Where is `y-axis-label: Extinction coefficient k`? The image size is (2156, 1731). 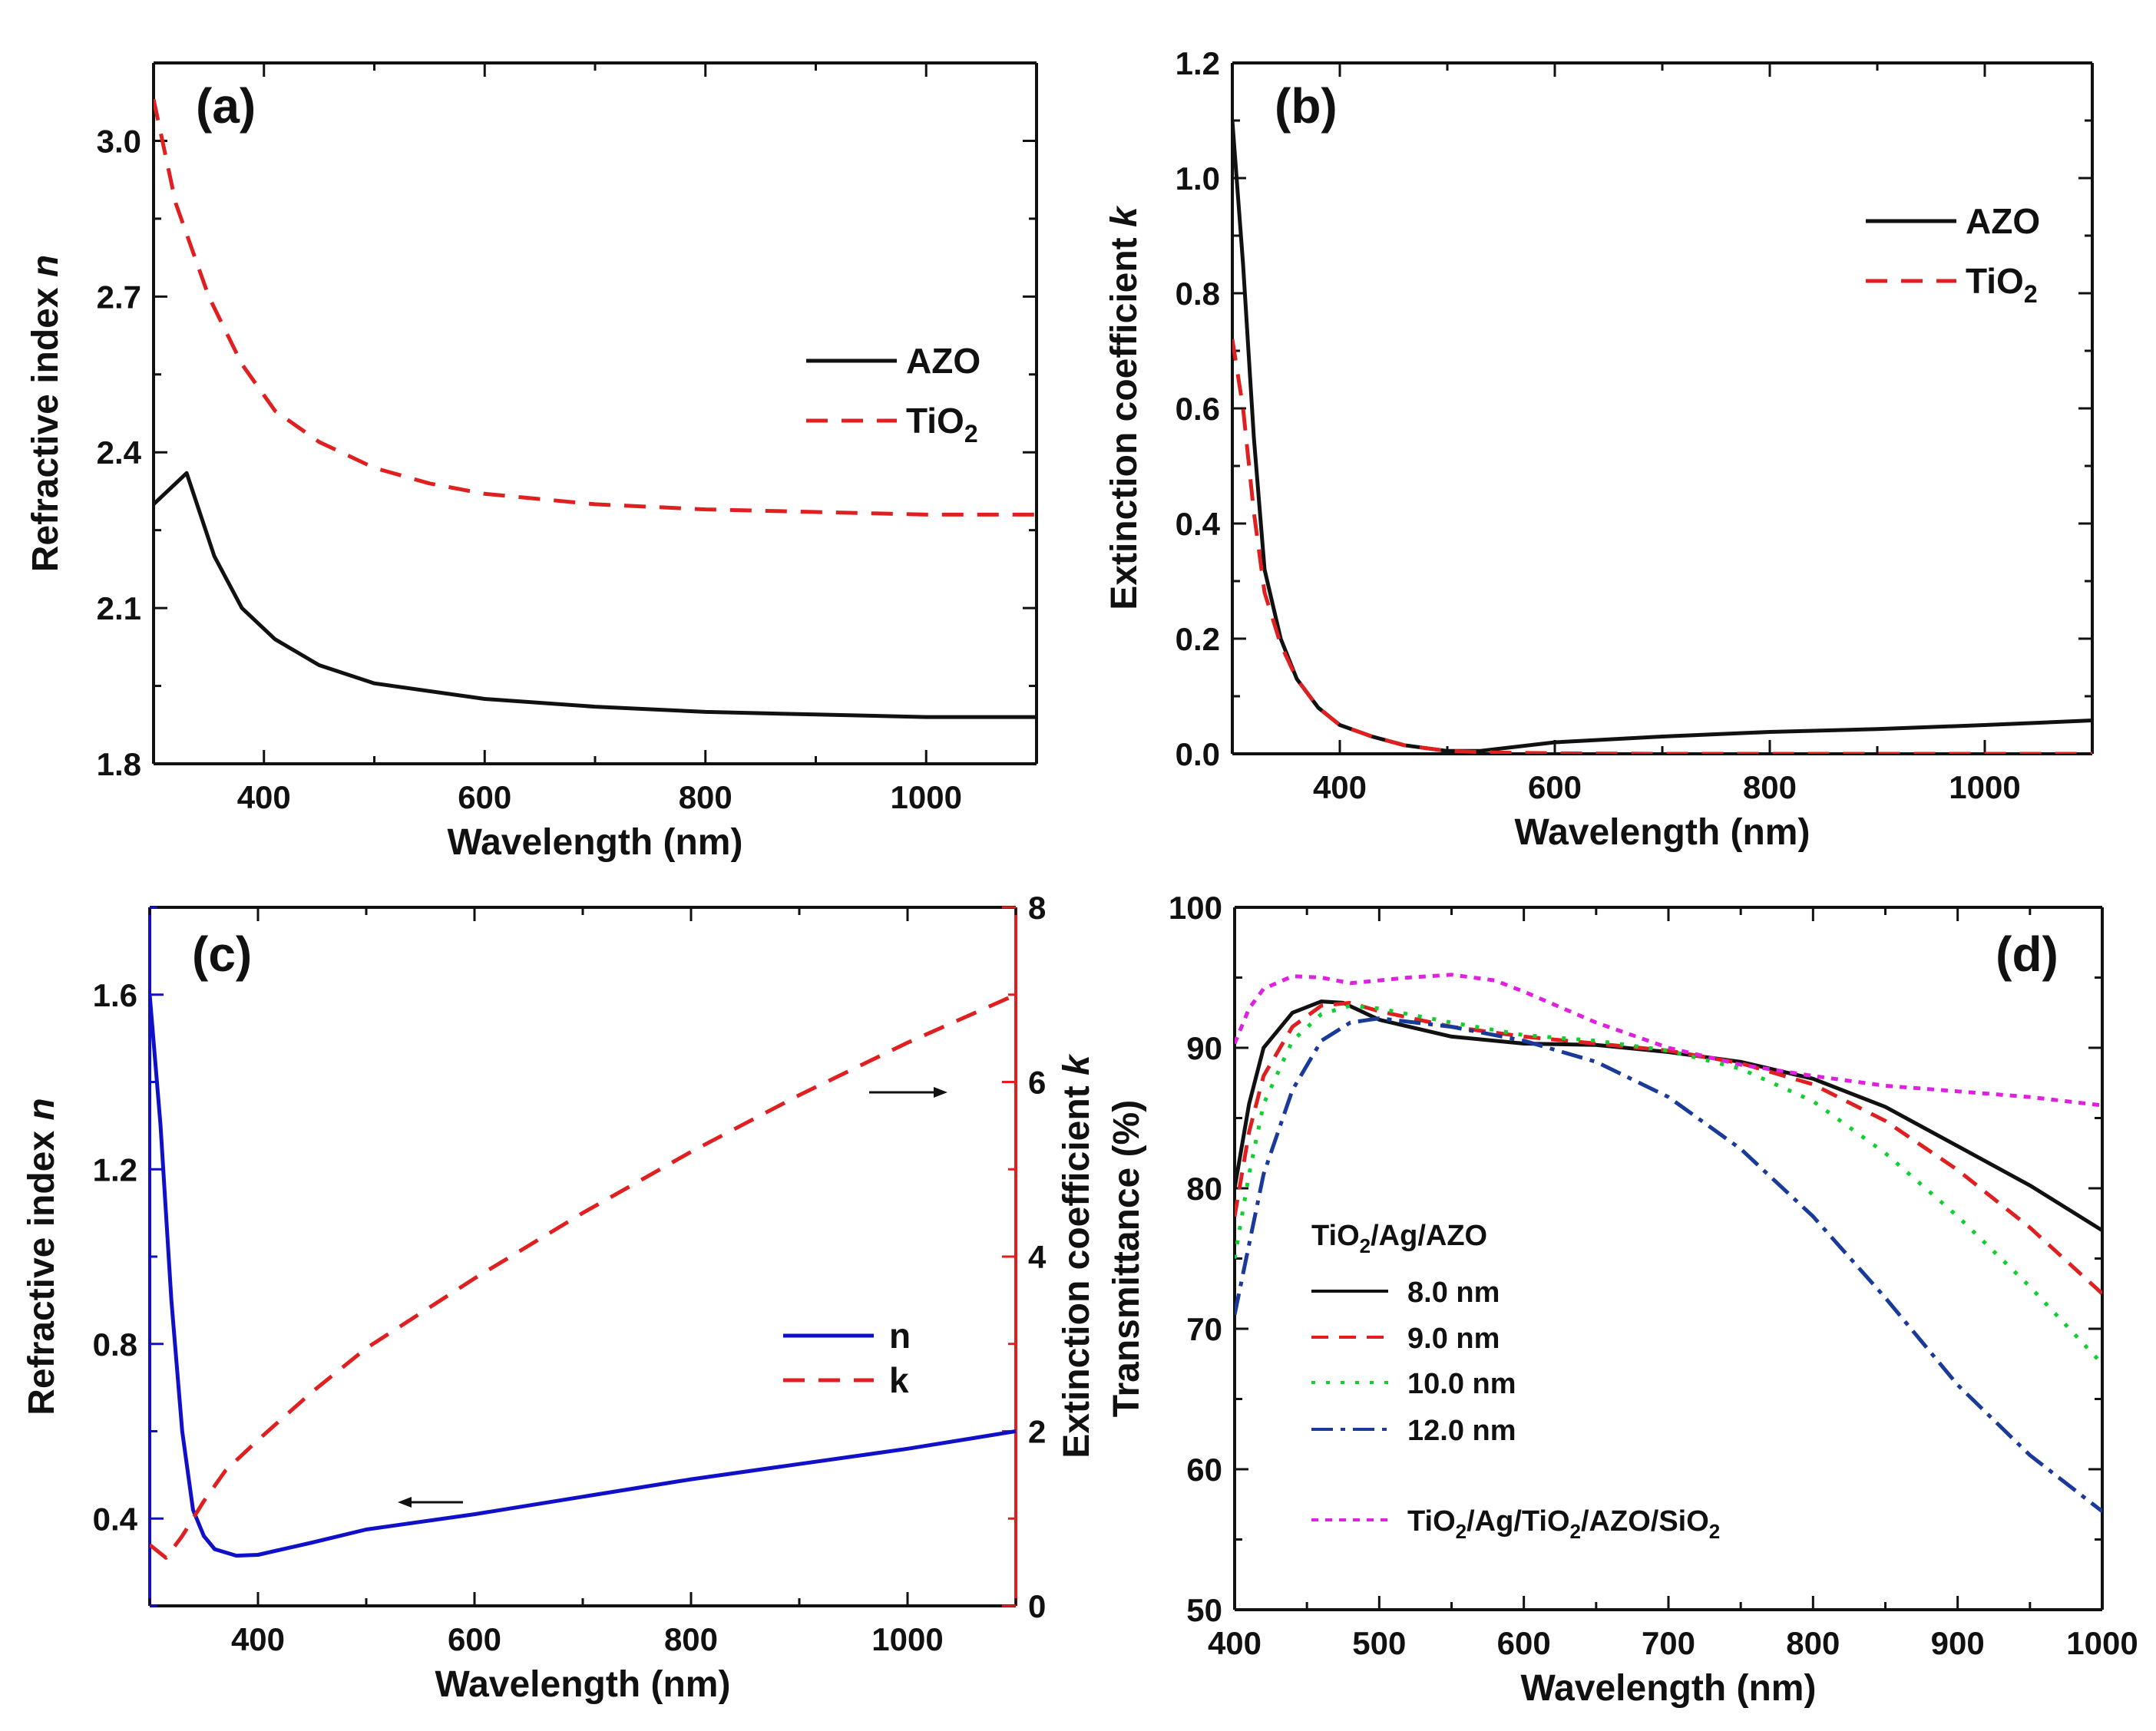 y-axis-label: Extinction coefficient k is located at coordinates (1125, 407).